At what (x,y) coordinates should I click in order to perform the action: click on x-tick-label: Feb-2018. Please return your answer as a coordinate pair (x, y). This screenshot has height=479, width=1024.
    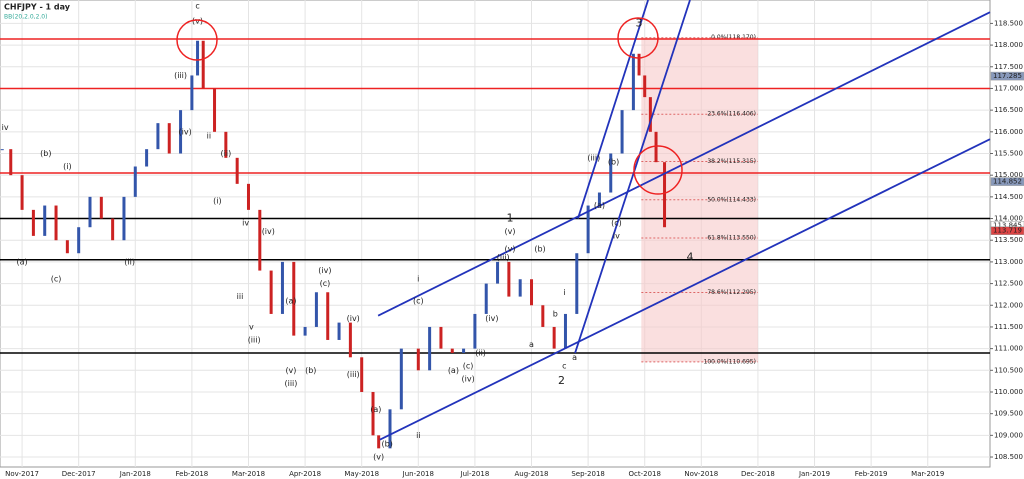
    Looking at the image, I should click on (192, 474).